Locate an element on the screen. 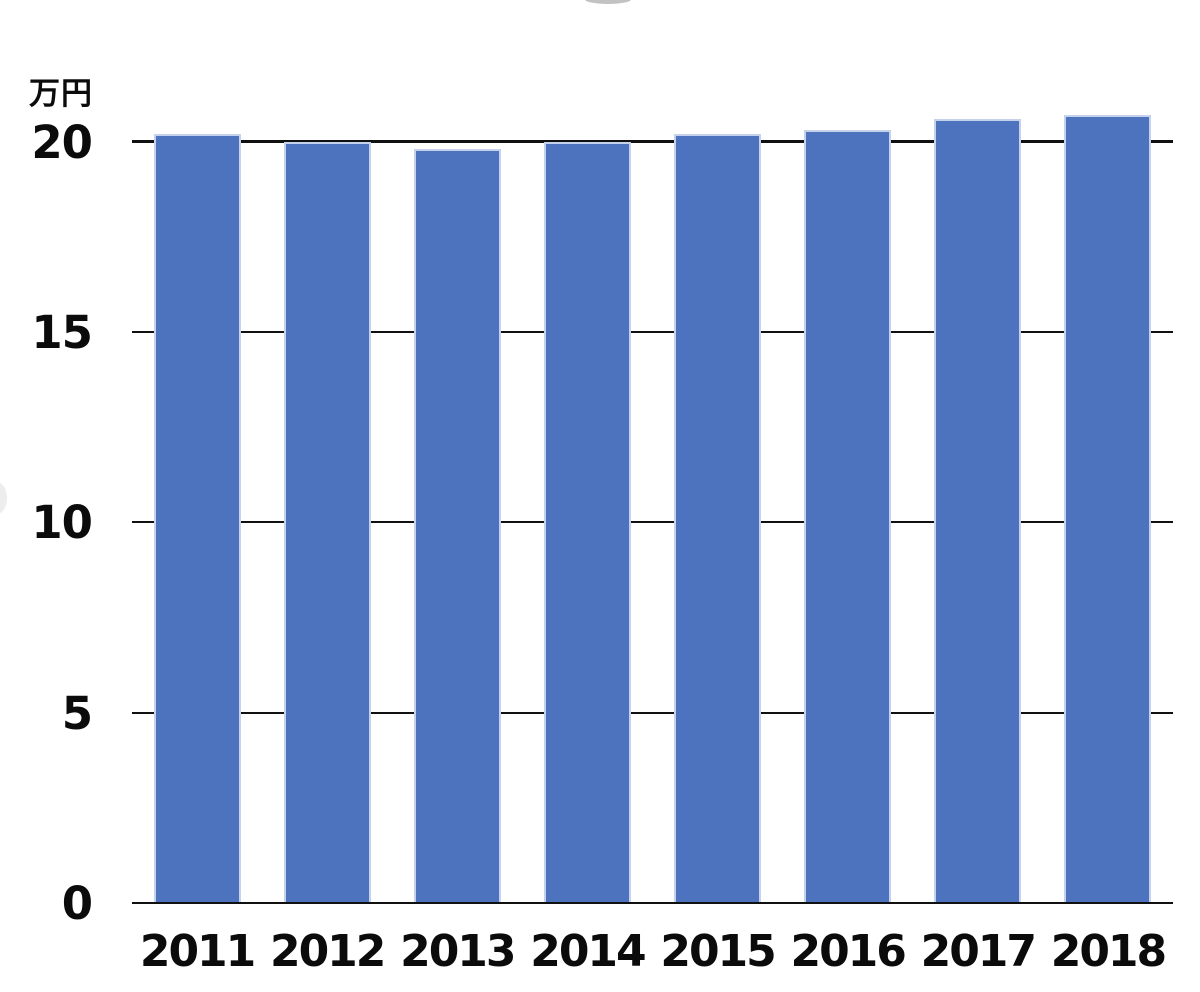 This screenshot has height=992, width=1200. x-tick-label-2017: 2017 is located at coordinates (978, 951).